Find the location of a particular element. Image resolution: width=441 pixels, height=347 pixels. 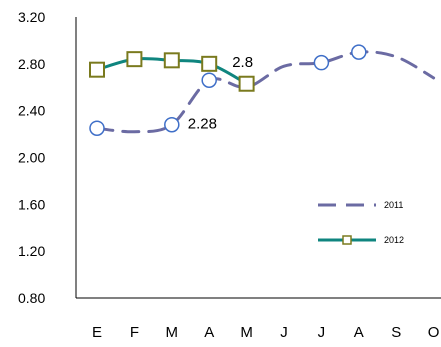

data-labels: 2.28 2.8 is located at coordinates (220, 93).